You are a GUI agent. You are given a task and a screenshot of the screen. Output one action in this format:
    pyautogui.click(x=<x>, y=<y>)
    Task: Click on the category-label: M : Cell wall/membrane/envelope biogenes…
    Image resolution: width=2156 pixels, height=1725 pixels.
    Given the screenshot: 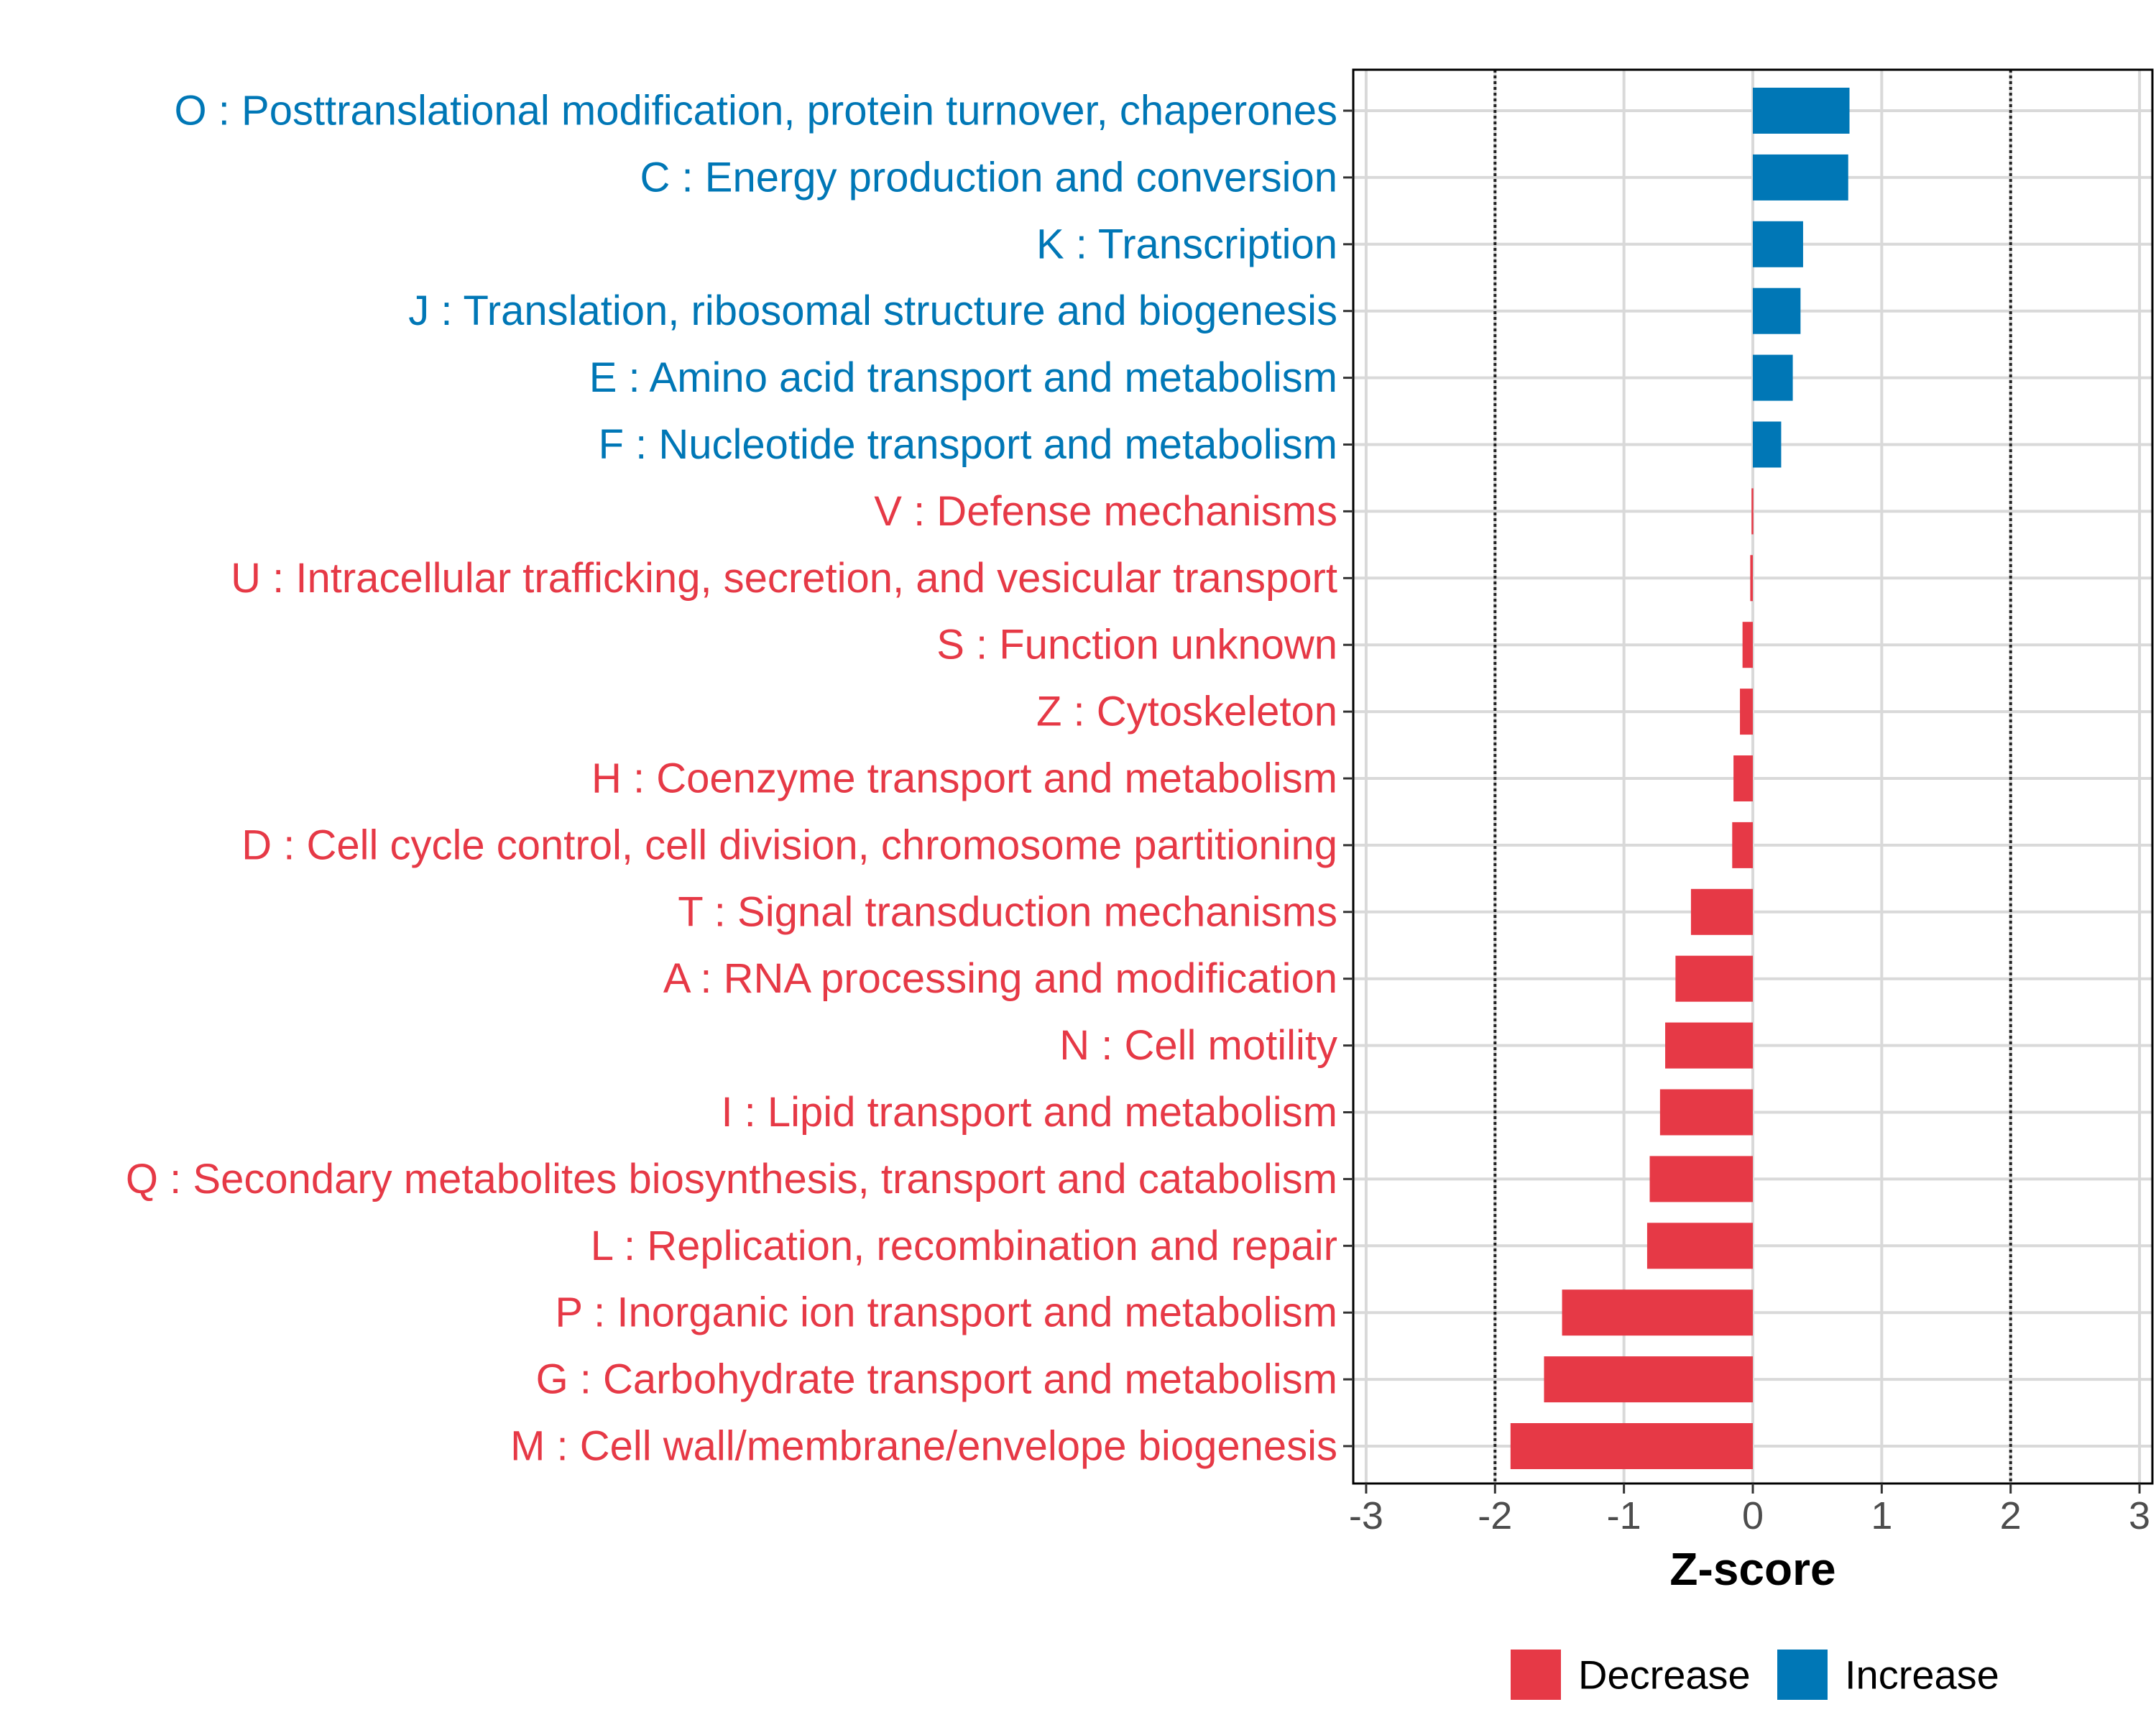 What is the action you would take?
    pyautogui.click(x=924, y=1446)
    